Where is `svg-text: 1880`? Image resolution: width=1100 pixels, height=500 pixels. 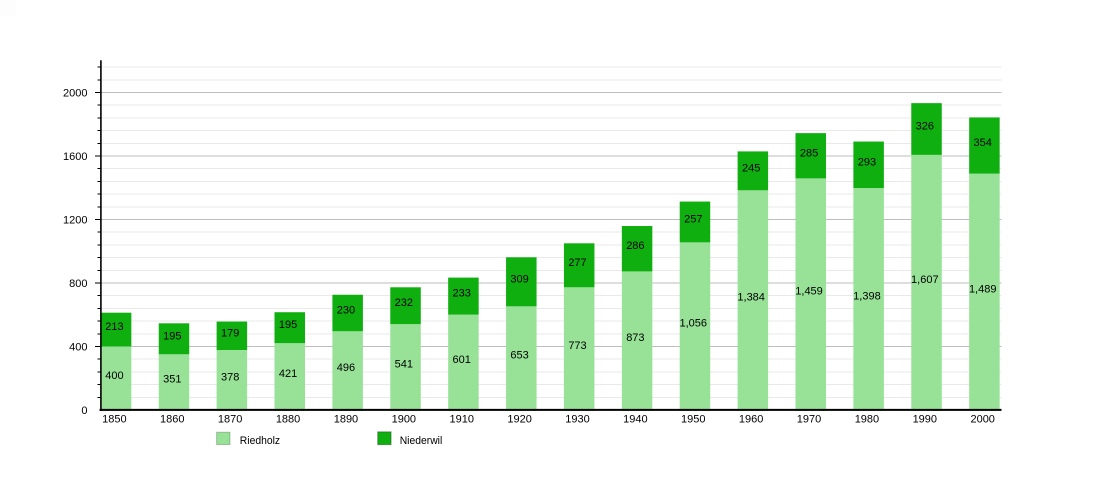
svg-text: 1880 is located at coordinates (288, 419).